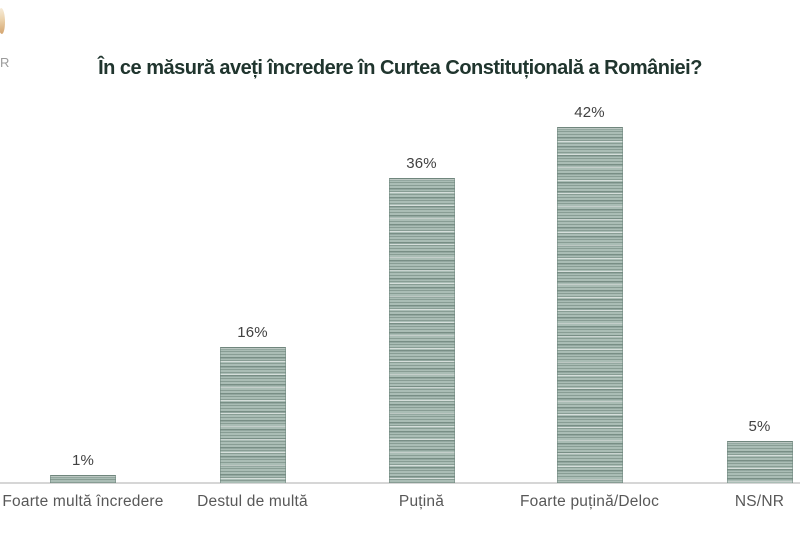 Image resolution: width=800 pixels, height=534 pixels. What do you see at coordinates (589, 112) in the screenshot?
I see `bar-value-label: 42%` at bounding box center [589, 112].